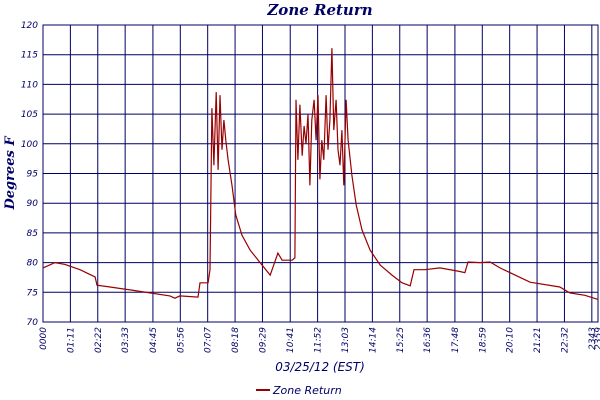 This screenshot has width=600, height=400. What do you see at coordinates (154, 340) in the screenshot?
I see `x-tick-label: 04:45` at bounding box center [154, 340].